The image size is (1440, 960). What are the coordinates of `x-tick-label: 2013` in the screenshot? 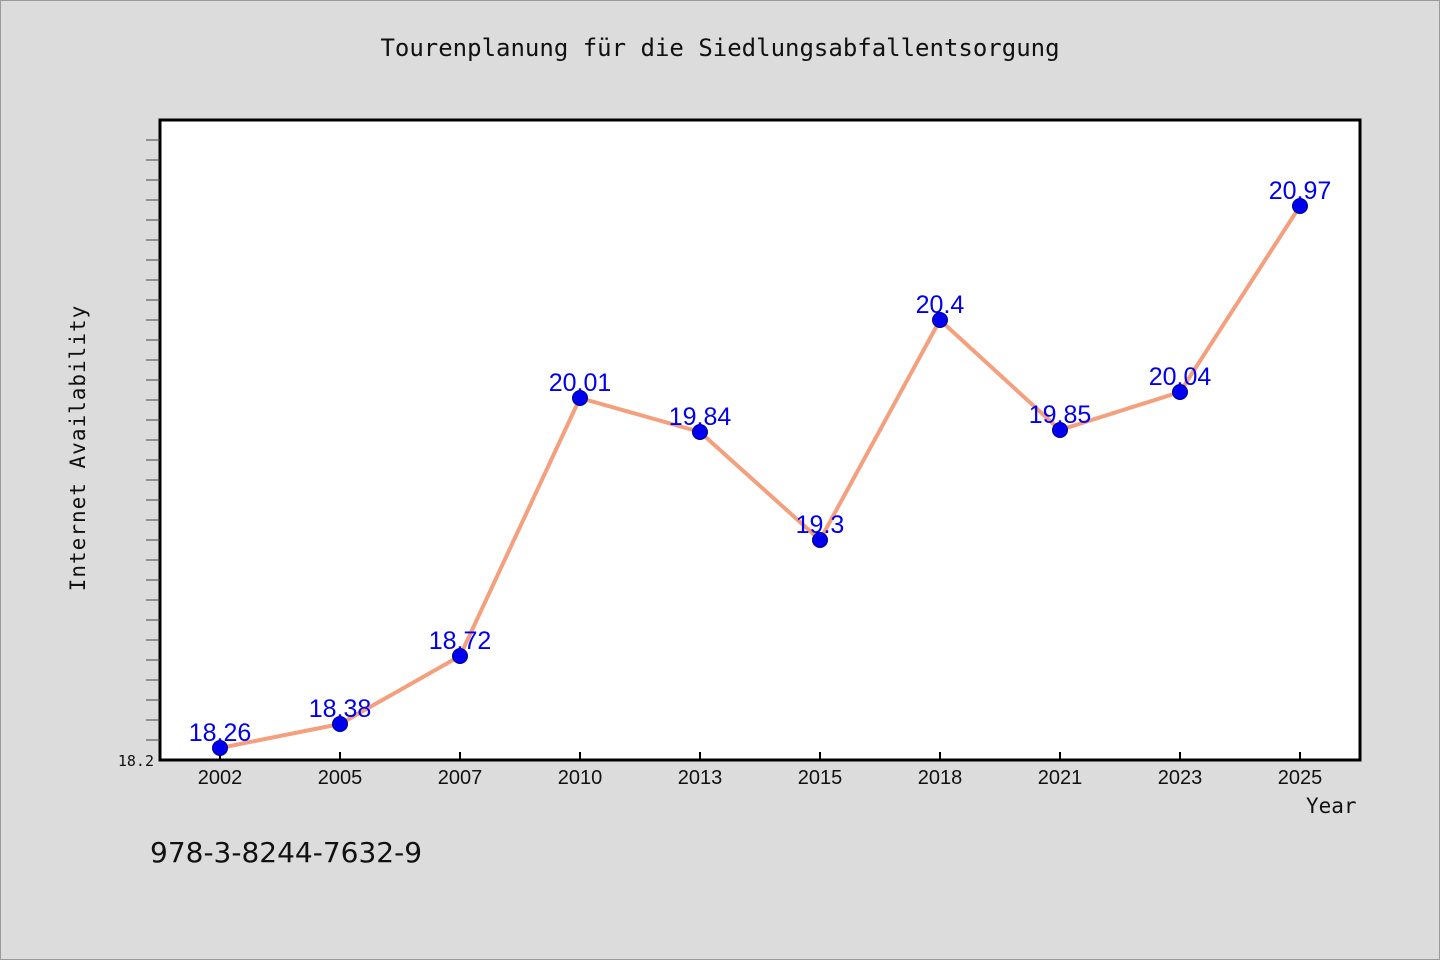 It's located at (700, 778).